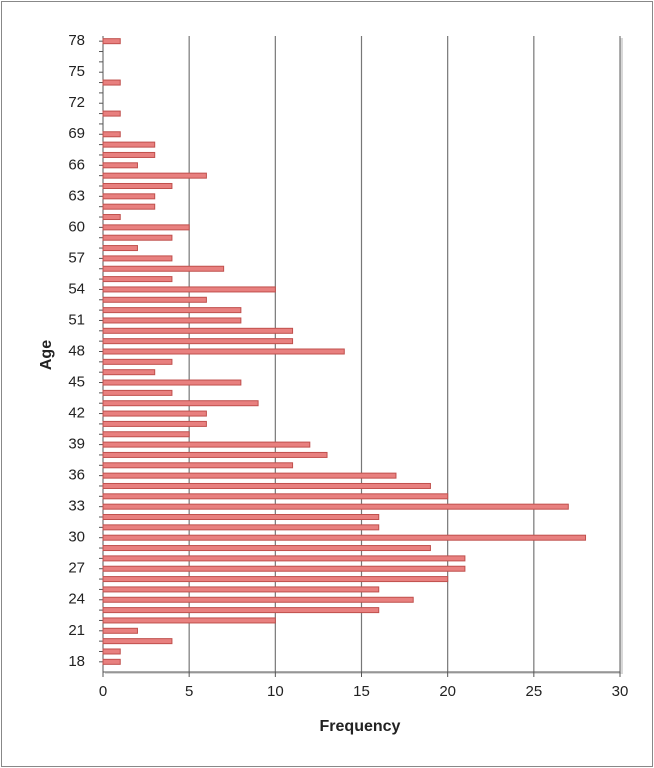  Describe the element at coordinates (76, 568) in the screenshot. I see `y-tick-label: 27` at that location.